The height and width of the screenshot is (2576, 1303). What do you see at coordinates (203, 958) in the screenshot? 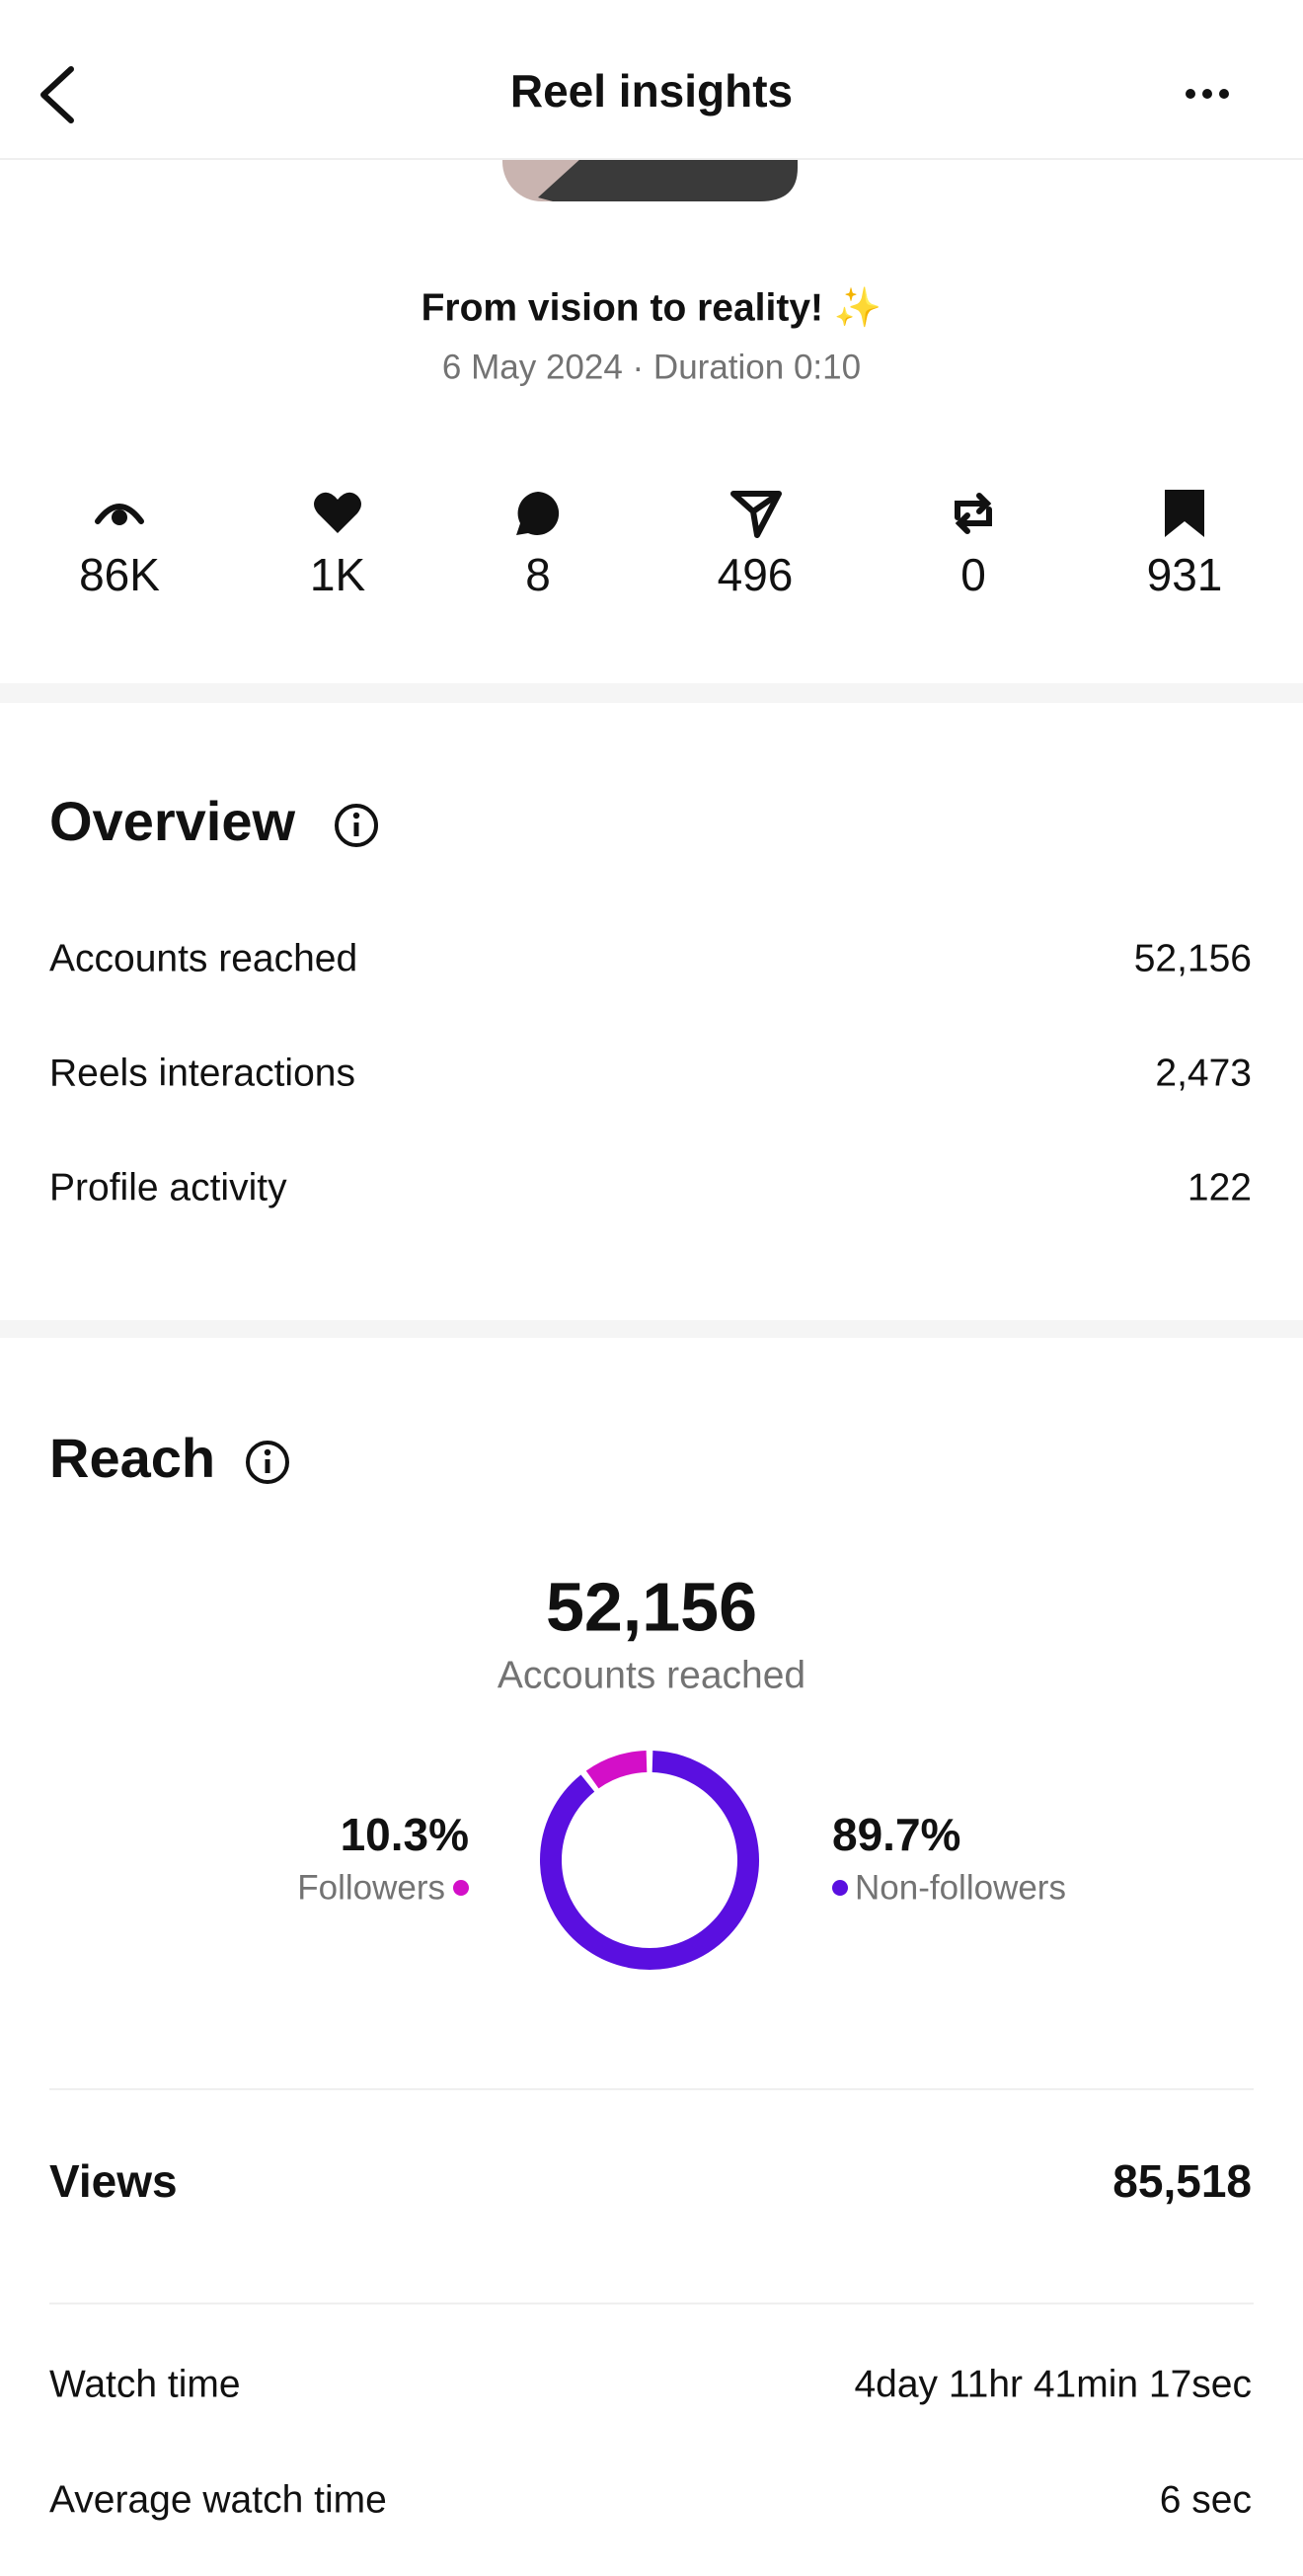
I see `row-label: Accounts reached` at bounding box center [203, 958].